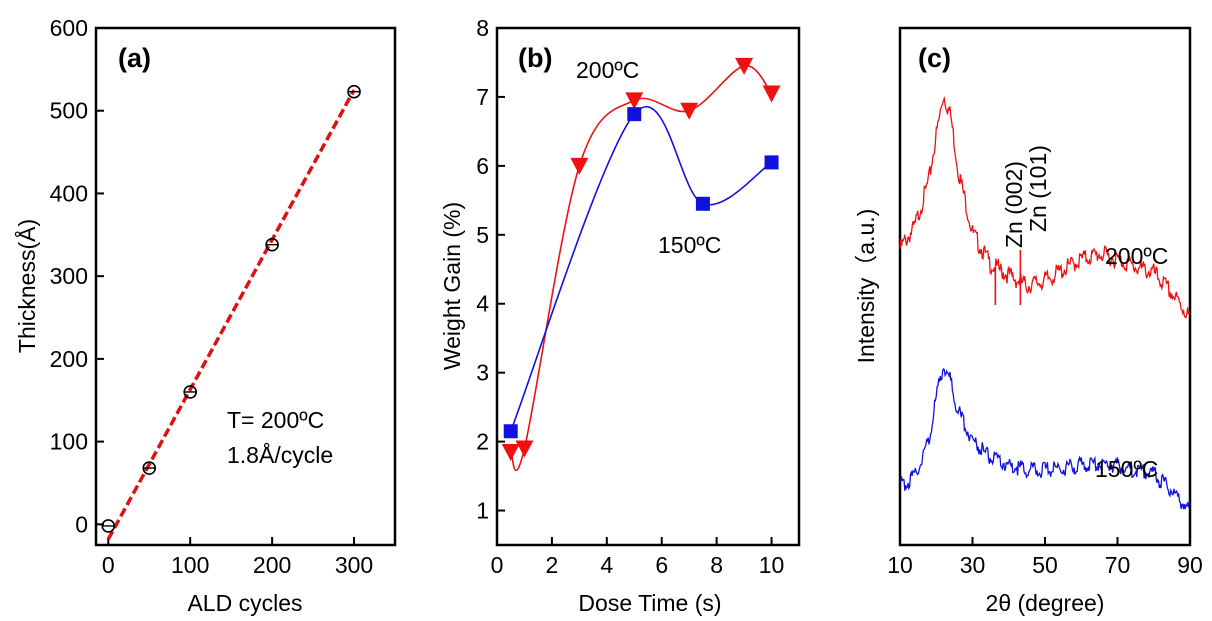  Describe the element at coordinates (552, 565) in the screenshot. I see `panel-b-x-tick-label: 2` at that location.